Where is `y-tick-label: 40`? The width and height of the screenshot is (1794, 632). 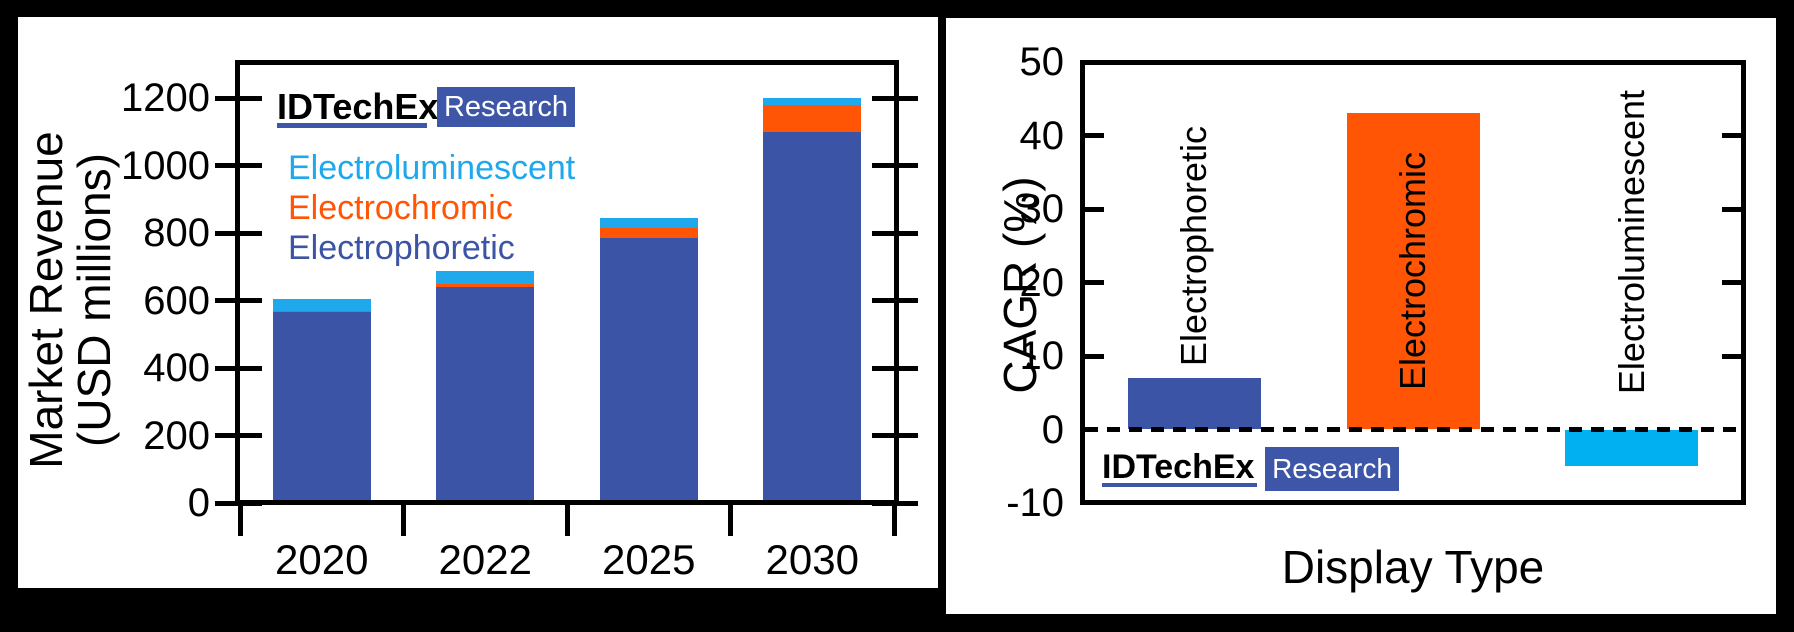
y-tick-label: 40 is located at coordinates (1042, 135).